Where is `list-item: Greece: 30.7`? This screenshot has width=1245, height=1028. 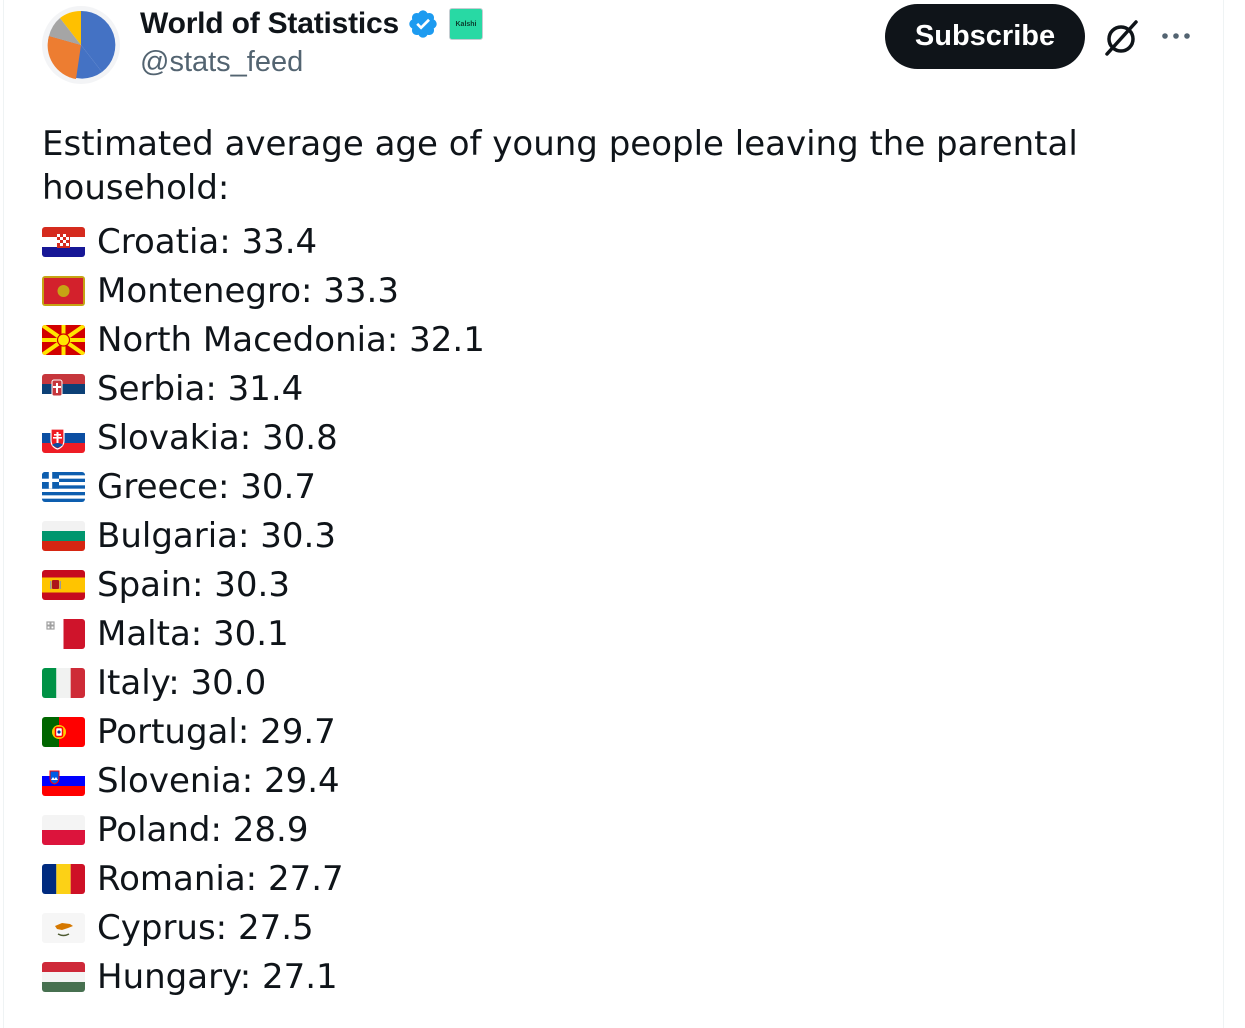 list-item: Greece: 30.7 is located at coordinates (263, 486).